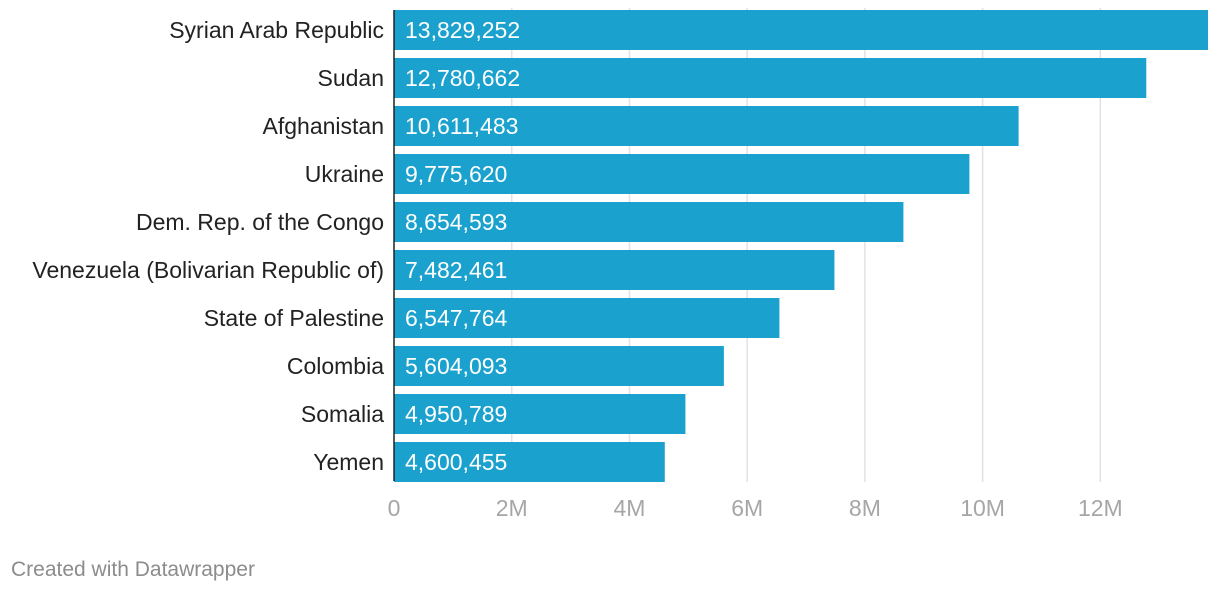 This screenshot has height=594, width=1220. What do you see at coordinates (1100, 508) in the screenshot?
I see `x-tick-label: 12M` at bounding box center [1100, 508].